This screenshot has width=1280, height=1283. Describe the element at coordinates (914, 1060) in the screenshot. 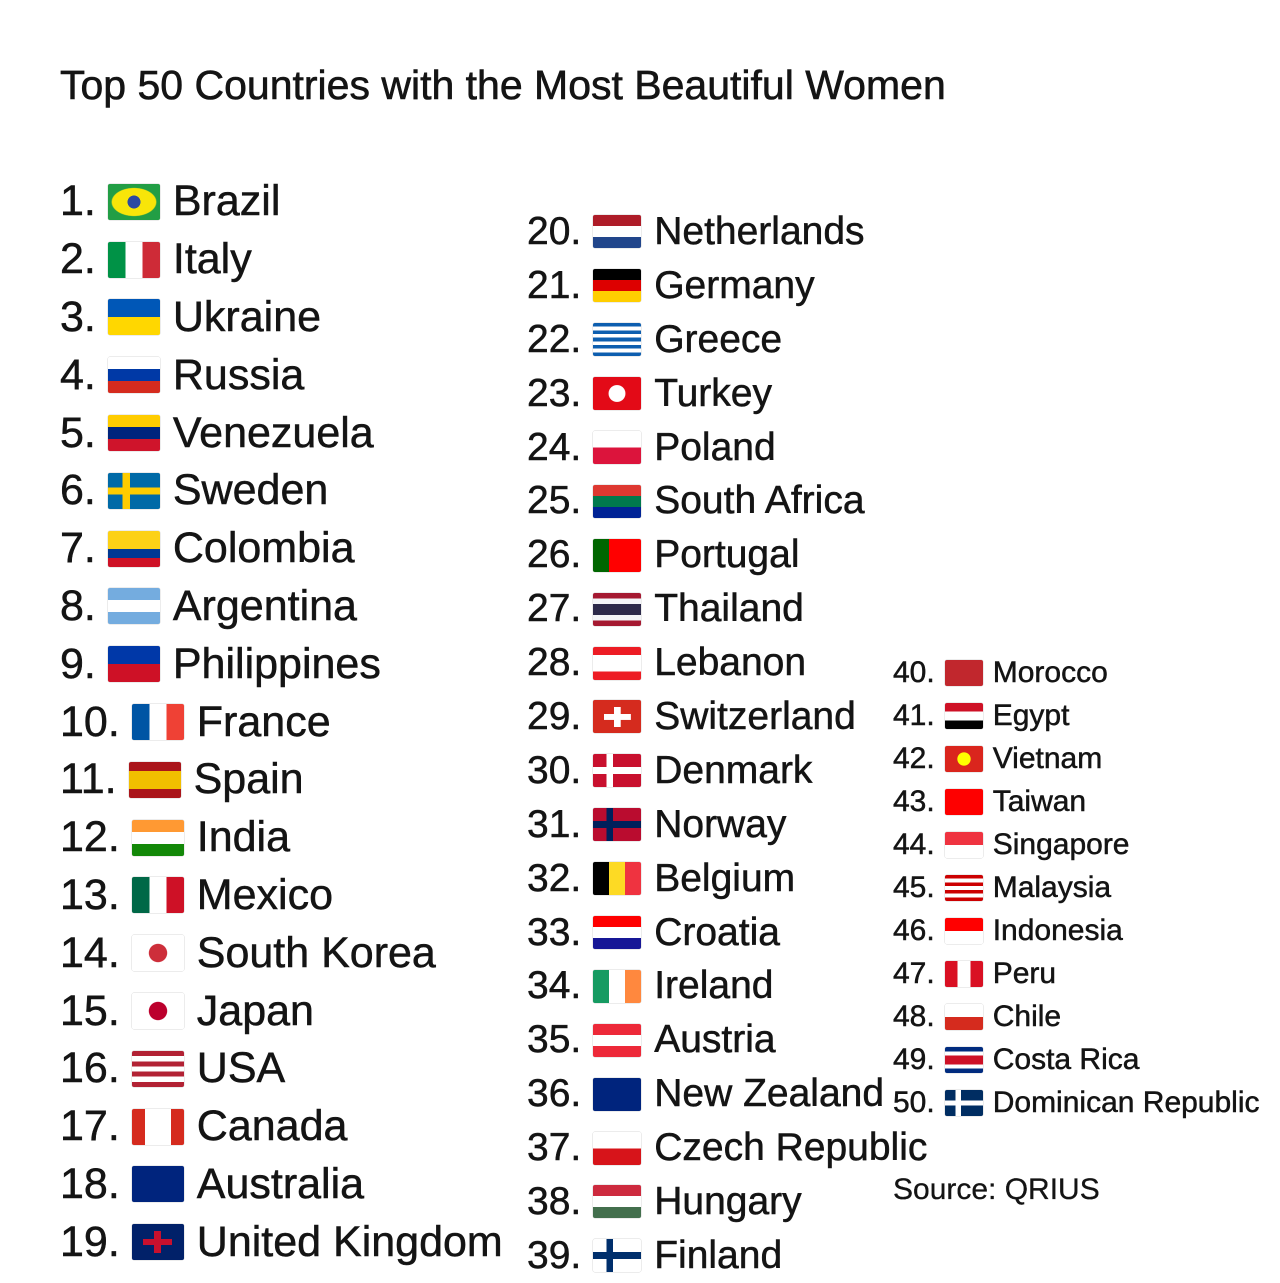

I see `rank-number: 49.` at that location.